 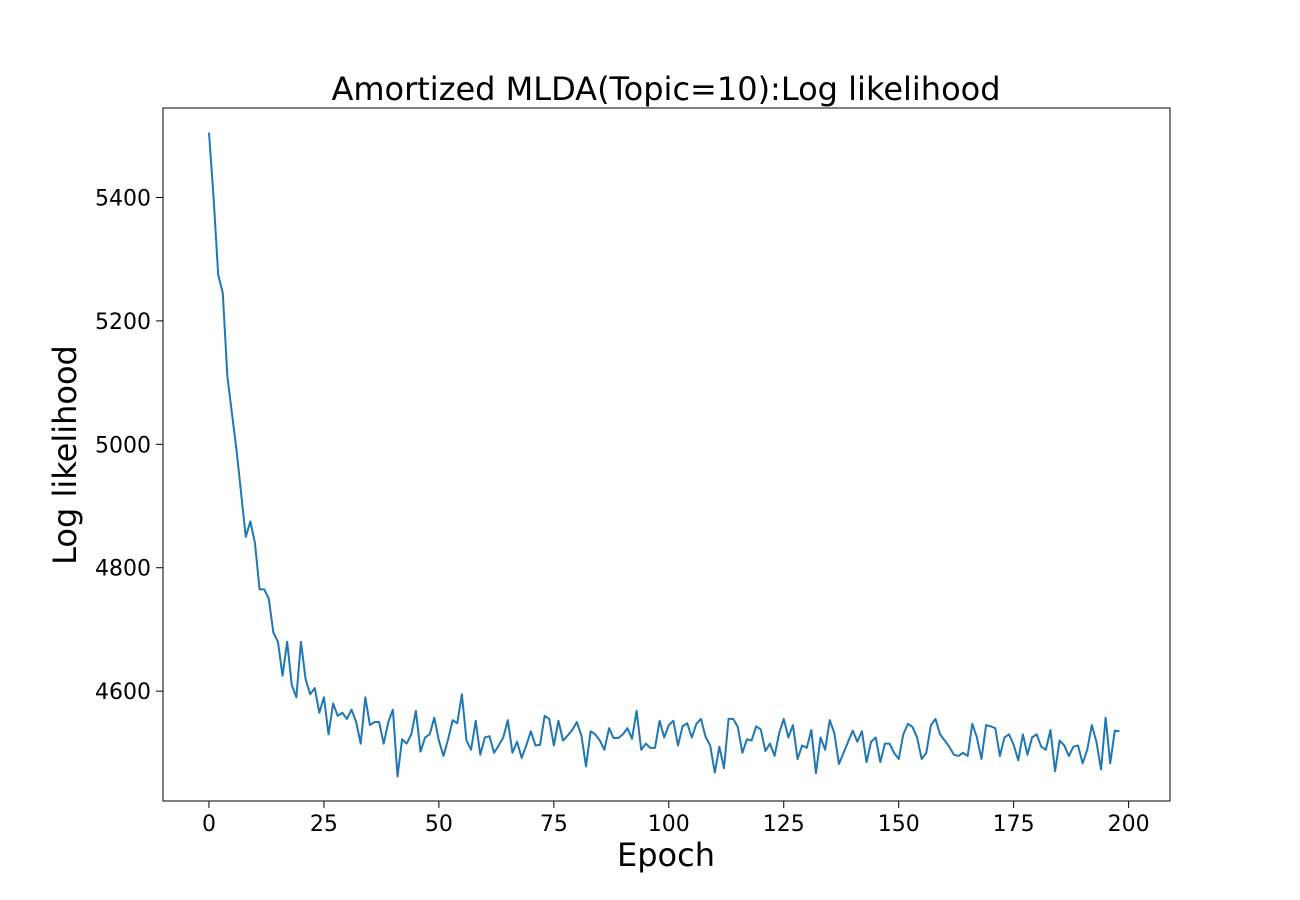 I want to click on y-axis-label: Log likelihood, so click(x=65, y=455).